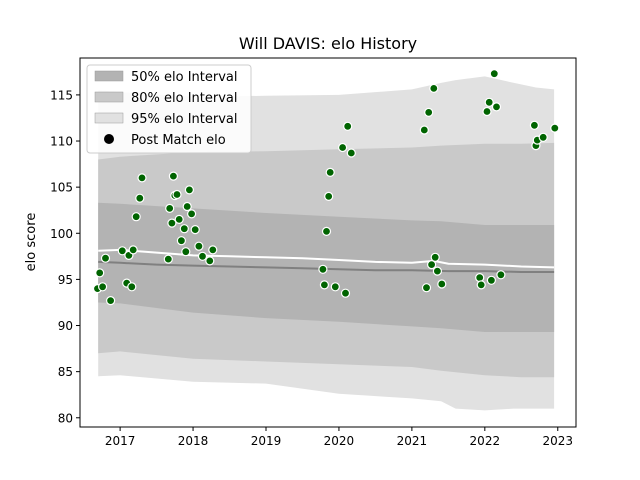 The height and width of the screenshot is (480, 640). Describe the element at coordinates (193, 441) in the screenshot. I see `x-tick-label: 2018` at that location.